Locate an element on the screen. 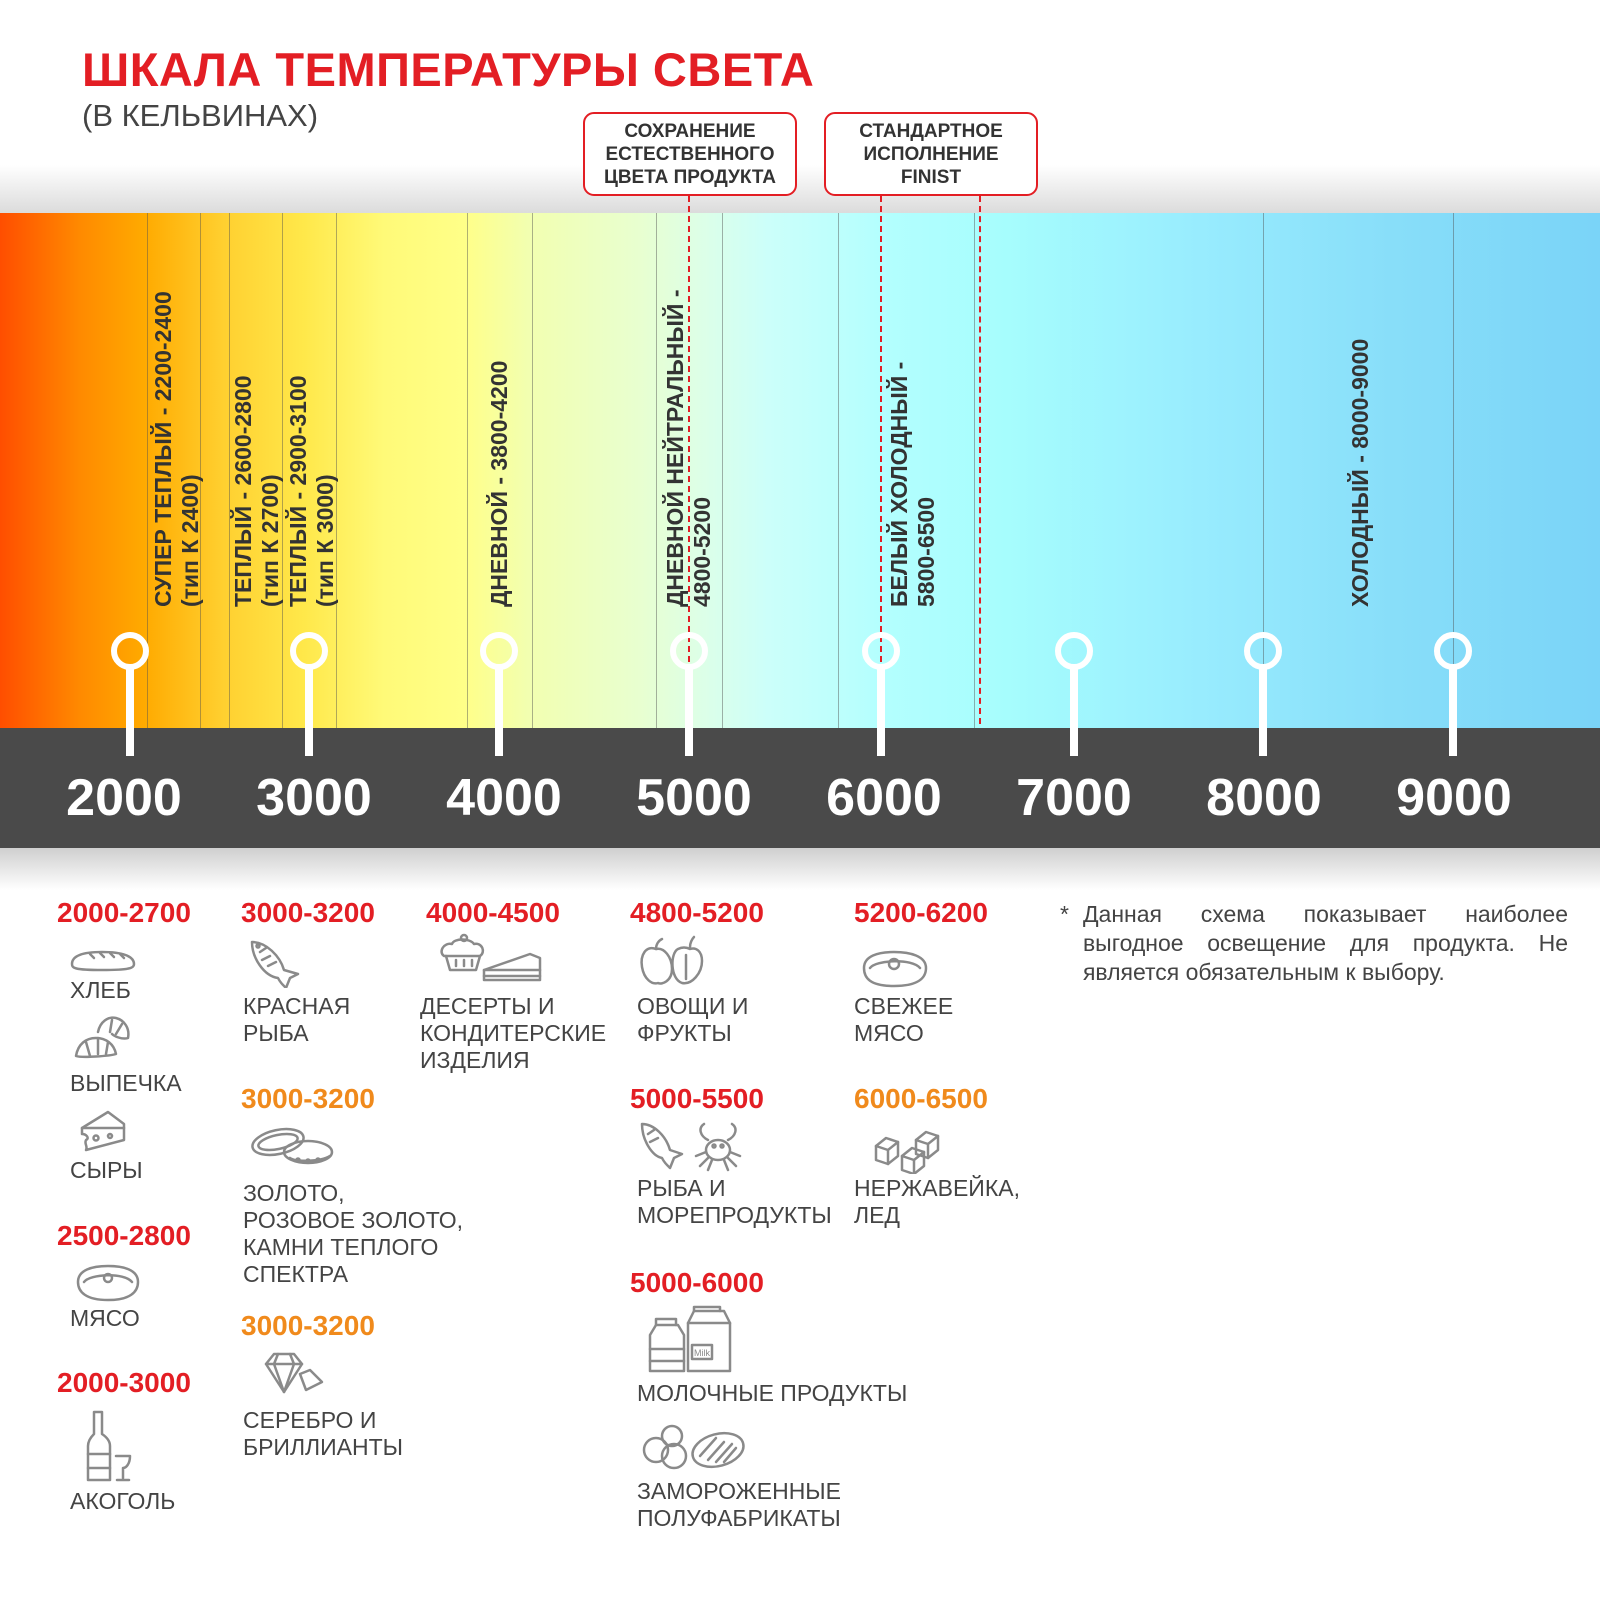 This screenshot has width=1600, height=1600. item-label: ХЛЕБ is located at coordinates (100, 990).